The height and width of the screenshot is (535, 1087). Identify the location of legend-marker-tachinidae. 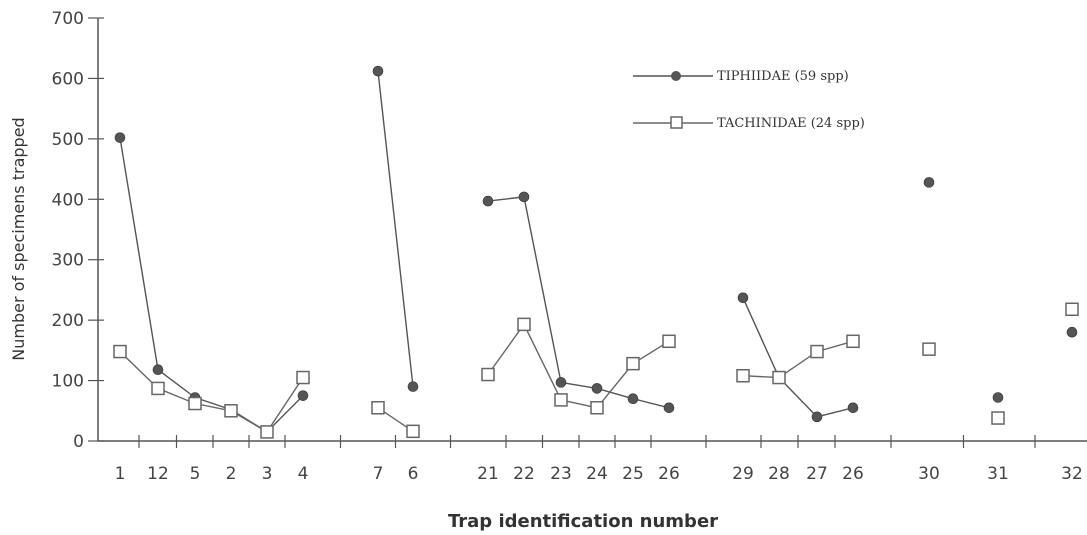
(676, 122).